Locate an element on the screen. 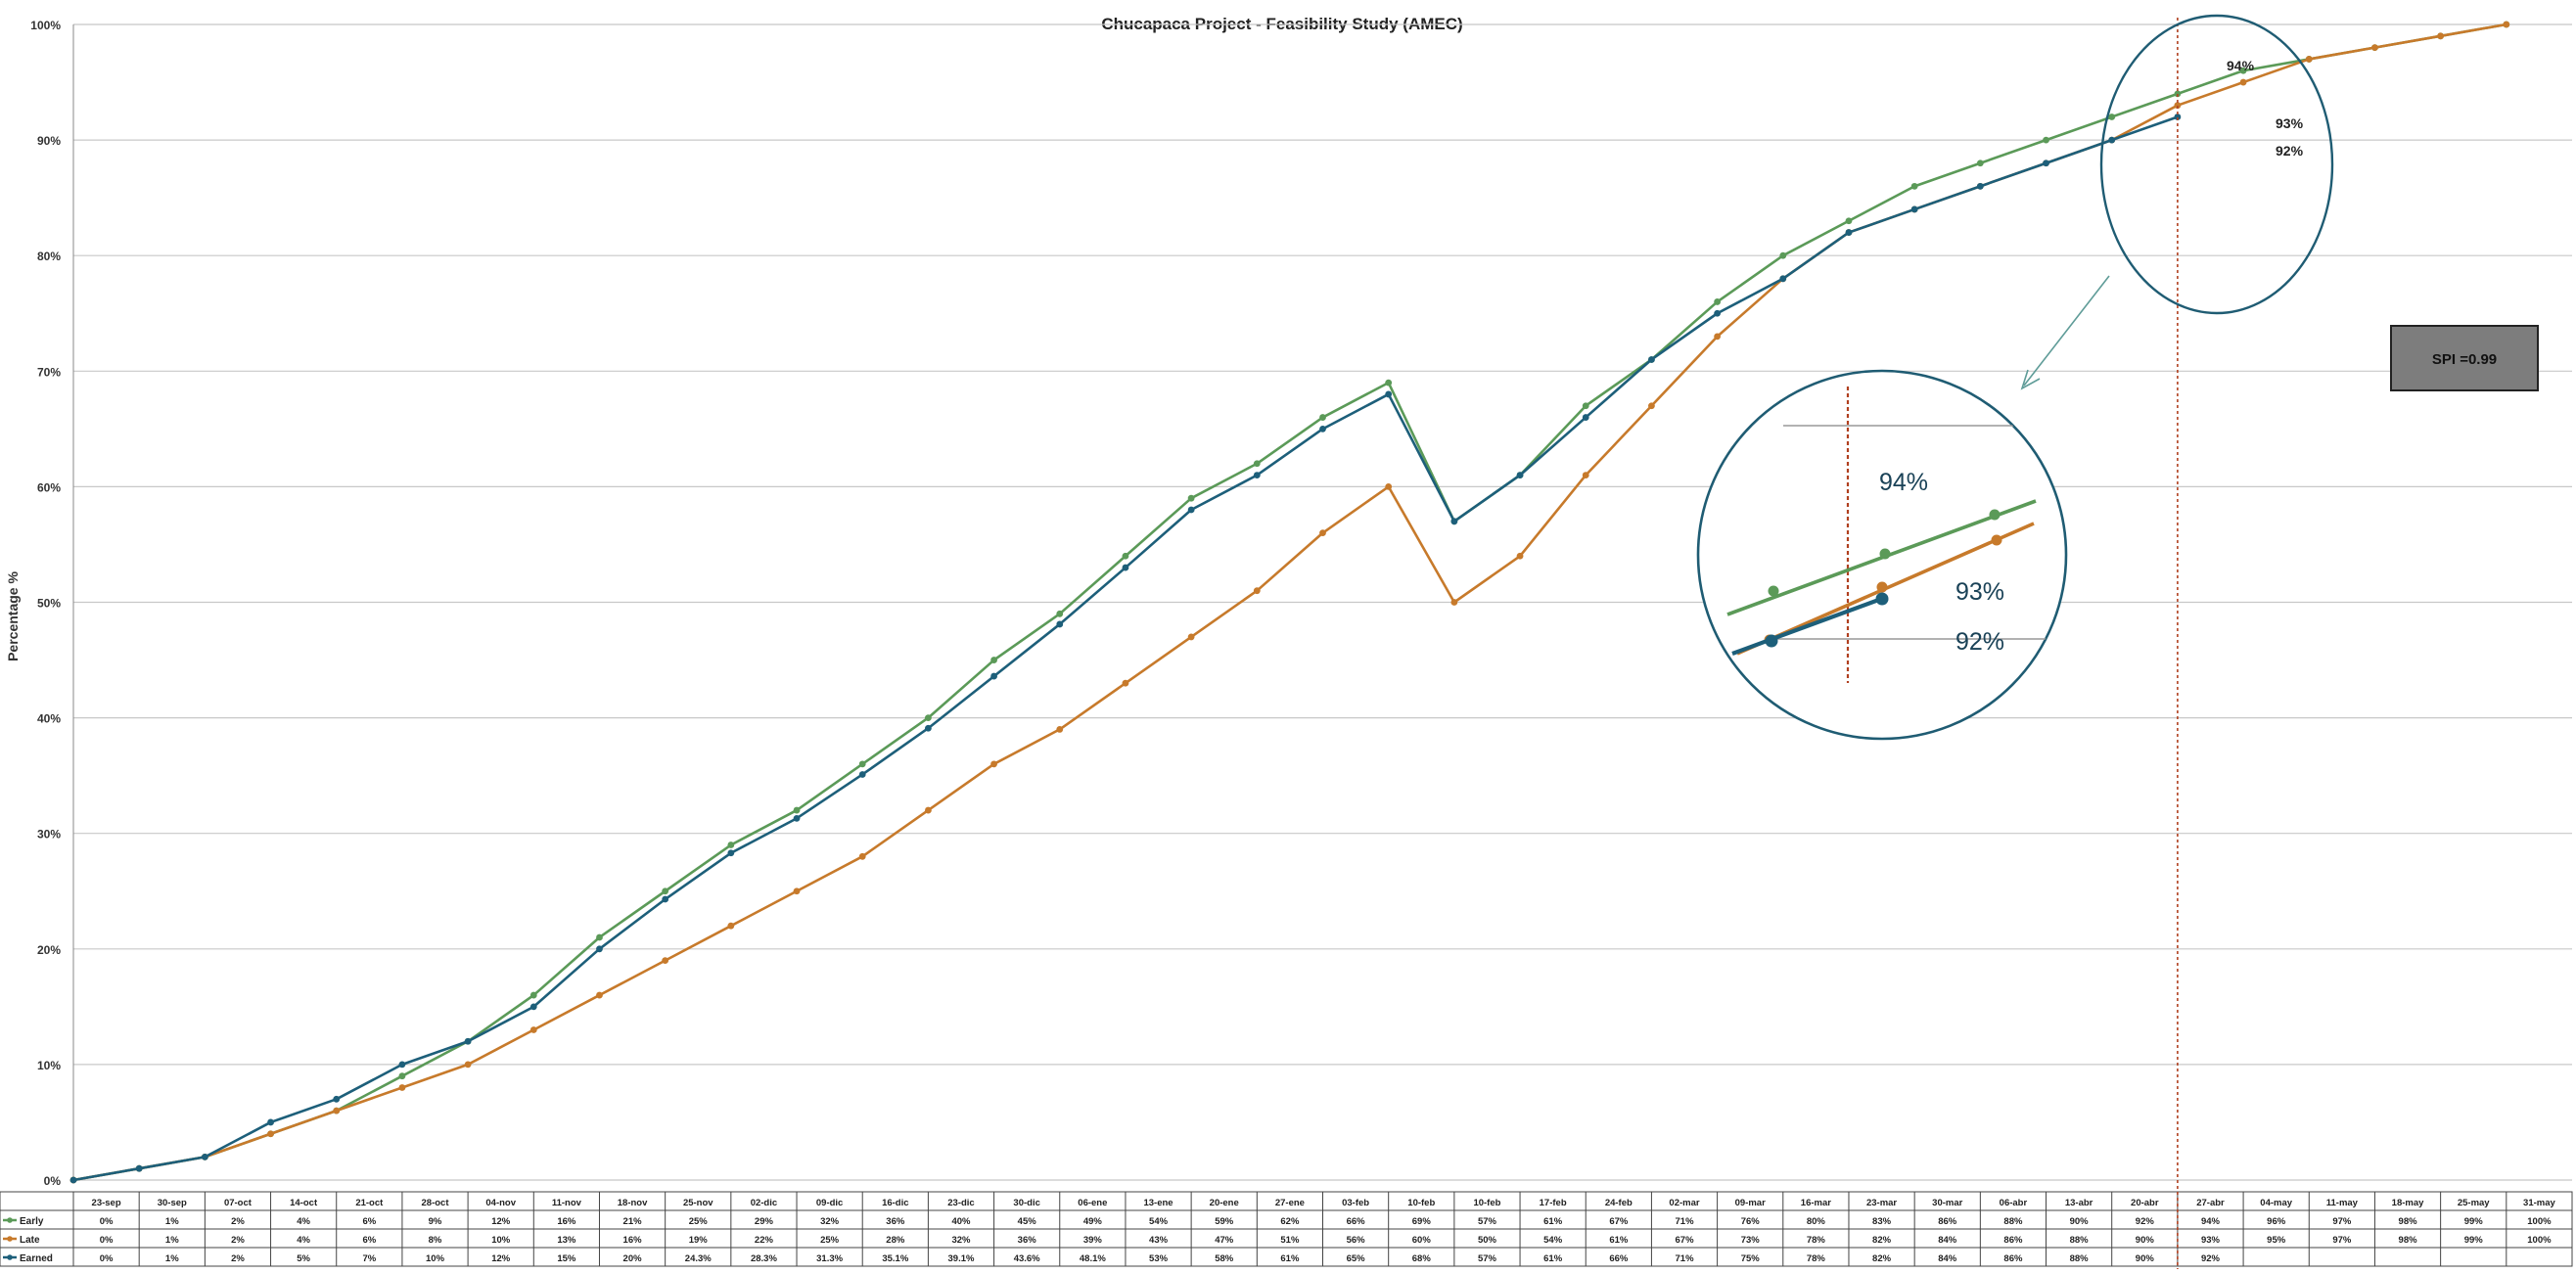 The width and height of the screenshot is (2576, 1274). table-header-cell: 02-dic is located at coordinates (764, 1203).